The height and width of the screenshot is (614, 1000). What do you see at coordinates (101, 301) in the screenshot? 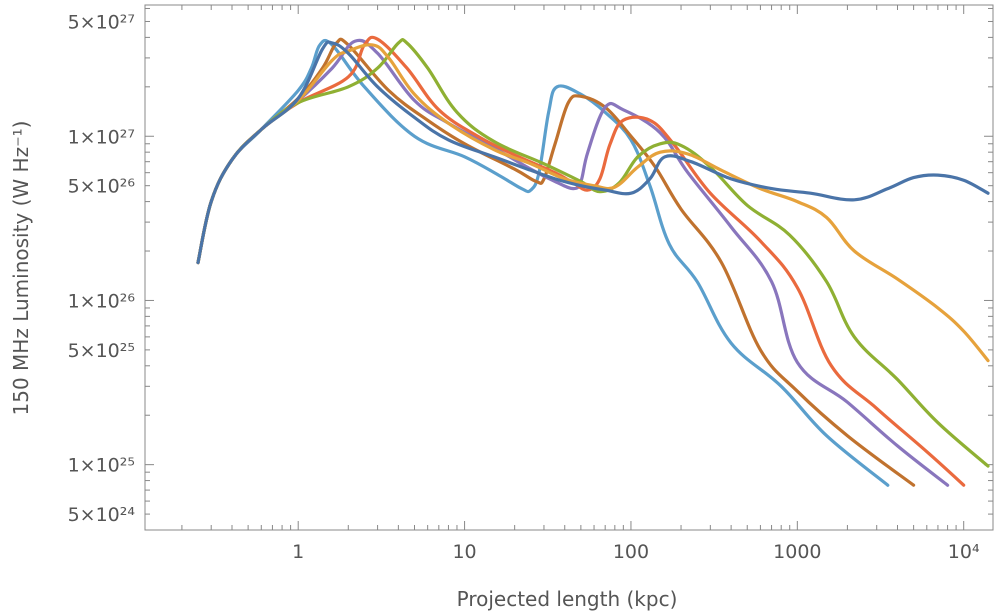
I see `y-tick-label: 1×10²⁶` at bounding box center [101, 301].